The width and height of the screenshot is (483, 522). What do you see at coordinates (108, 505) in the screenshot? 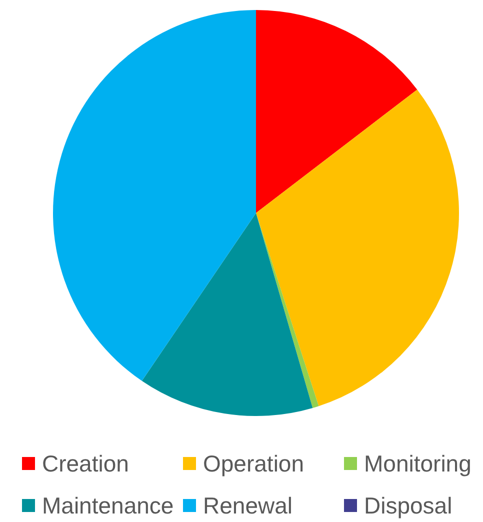
I see `legend-label: Maintenance` at bounding box center [108, 505].